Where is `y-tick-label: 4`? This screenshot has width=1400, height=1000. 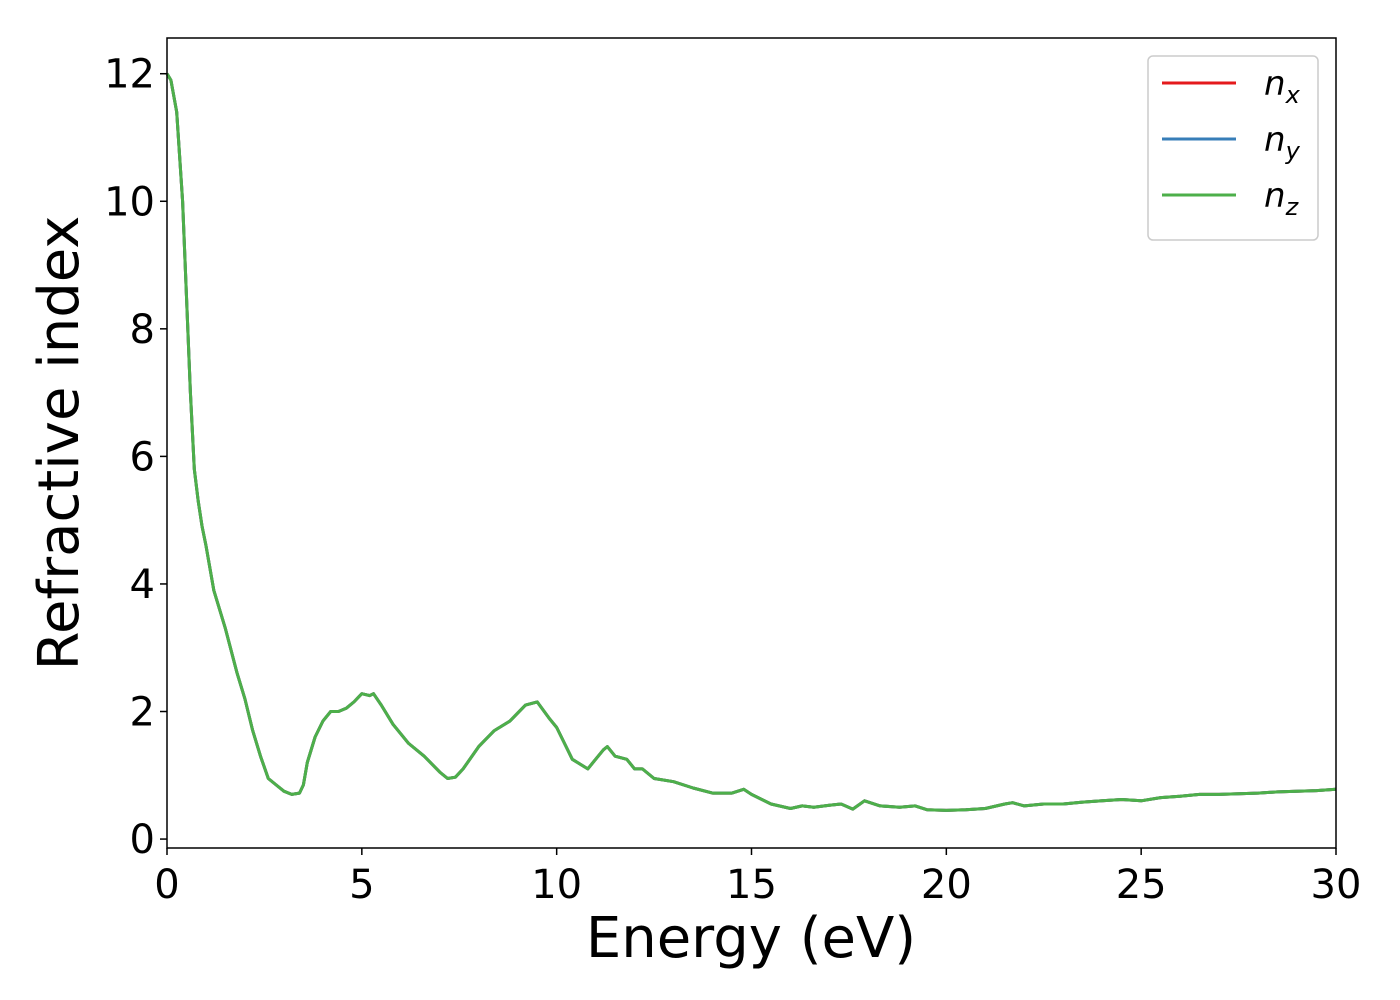
y-tick-label: 4 is located at coordinates (142, 585).